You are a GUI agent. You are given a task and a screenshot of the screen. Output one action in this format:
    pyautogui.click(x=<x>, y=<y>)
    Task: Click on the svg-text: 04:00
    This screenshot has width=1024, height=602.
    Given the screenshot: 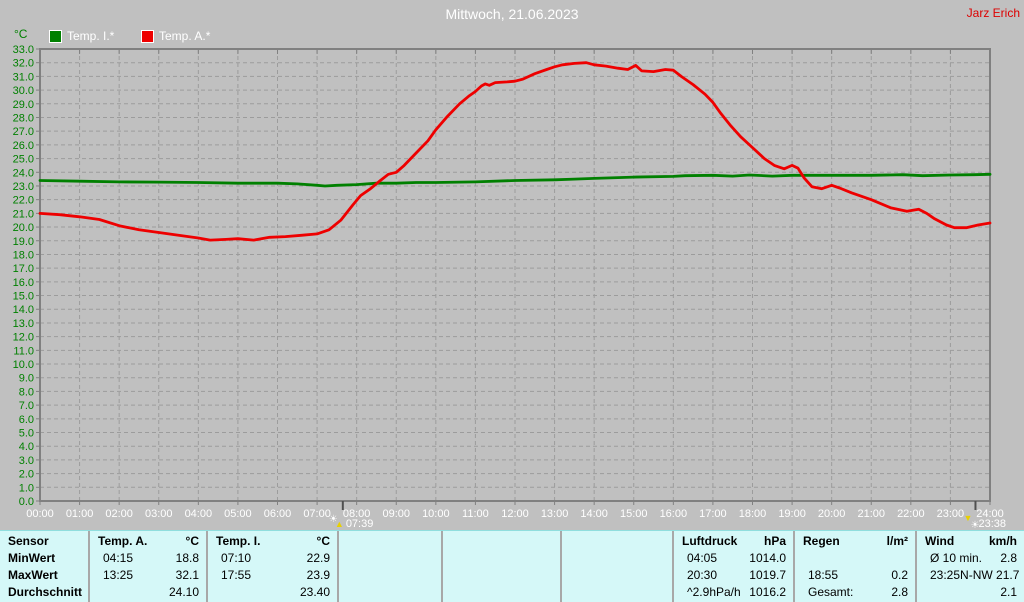 What is the action you would take?
    pyautogui.click(x=199, y=514)
    